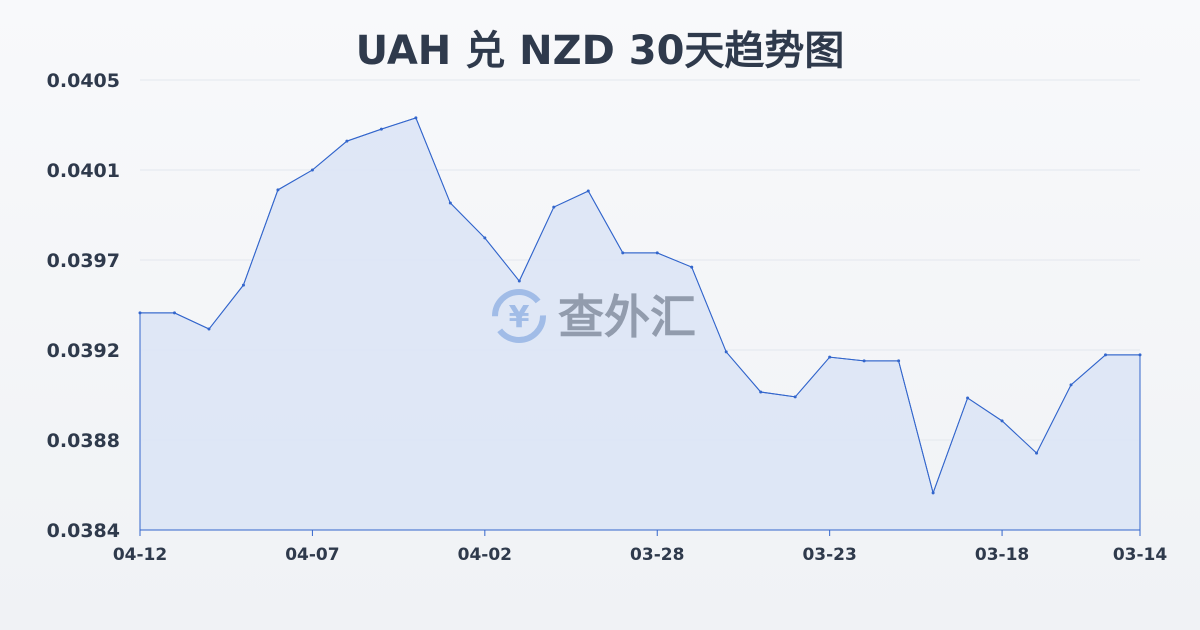 The image size is (1200, 630). I want to click on x-tick-label: 03-28, so click(657, 555).